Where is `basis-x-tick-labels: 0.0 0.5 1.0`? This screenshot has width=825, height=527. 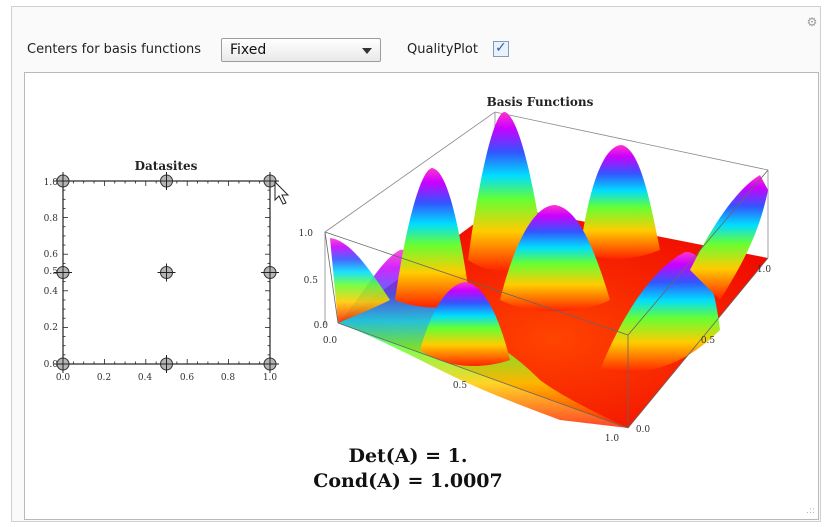 basis-x-tick-labels: 0.0 0.5 1.0 is located at coordinates (471, 390).